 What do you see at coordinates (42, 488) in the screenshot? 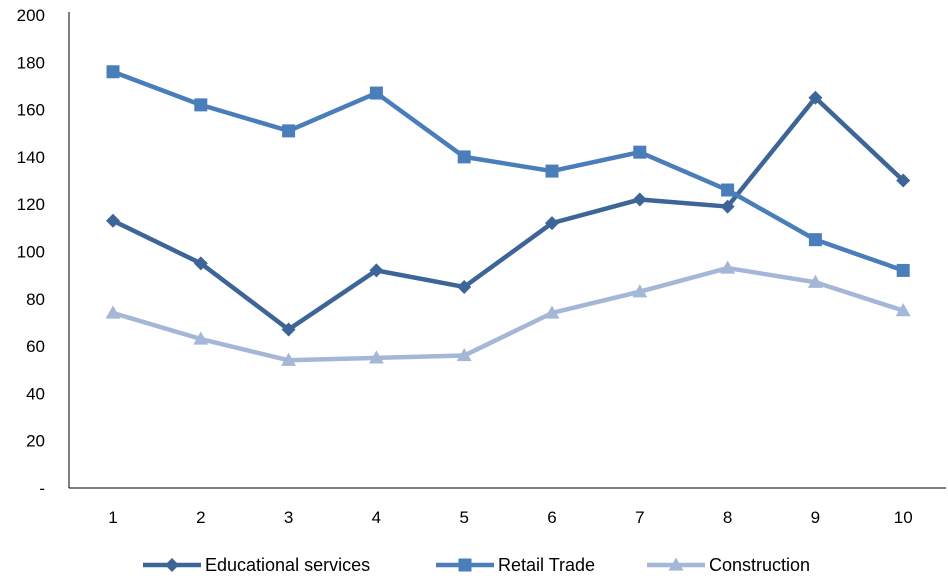
I see `y-tick-label: -` at bounding box center [42, 488].